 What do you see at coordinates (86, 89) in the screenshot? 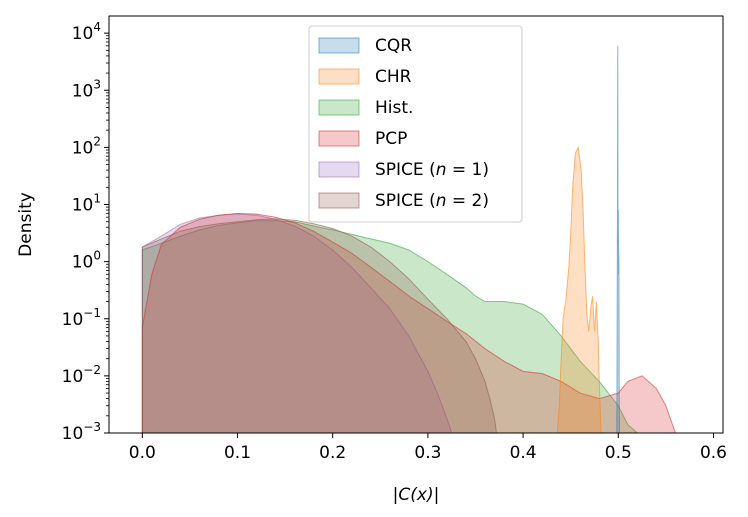
I see `y-tick-label: 10³` at bounding box center [86, 89].